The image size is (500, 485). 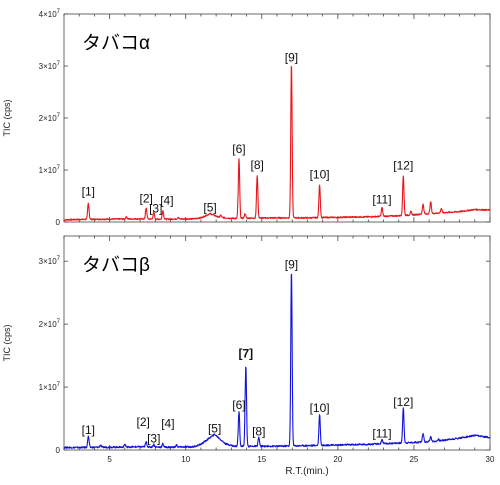 What do you see at coordinates (306, 471) in the screenshot?
I see `x-axis-label: R.T.(min.)` at bounding box center [306, 471].